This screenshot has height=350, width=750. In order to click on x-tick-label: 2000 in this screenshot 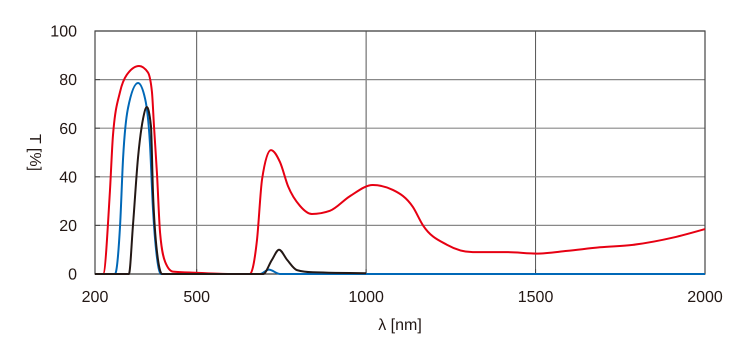, I will do `click(705, 297)`.